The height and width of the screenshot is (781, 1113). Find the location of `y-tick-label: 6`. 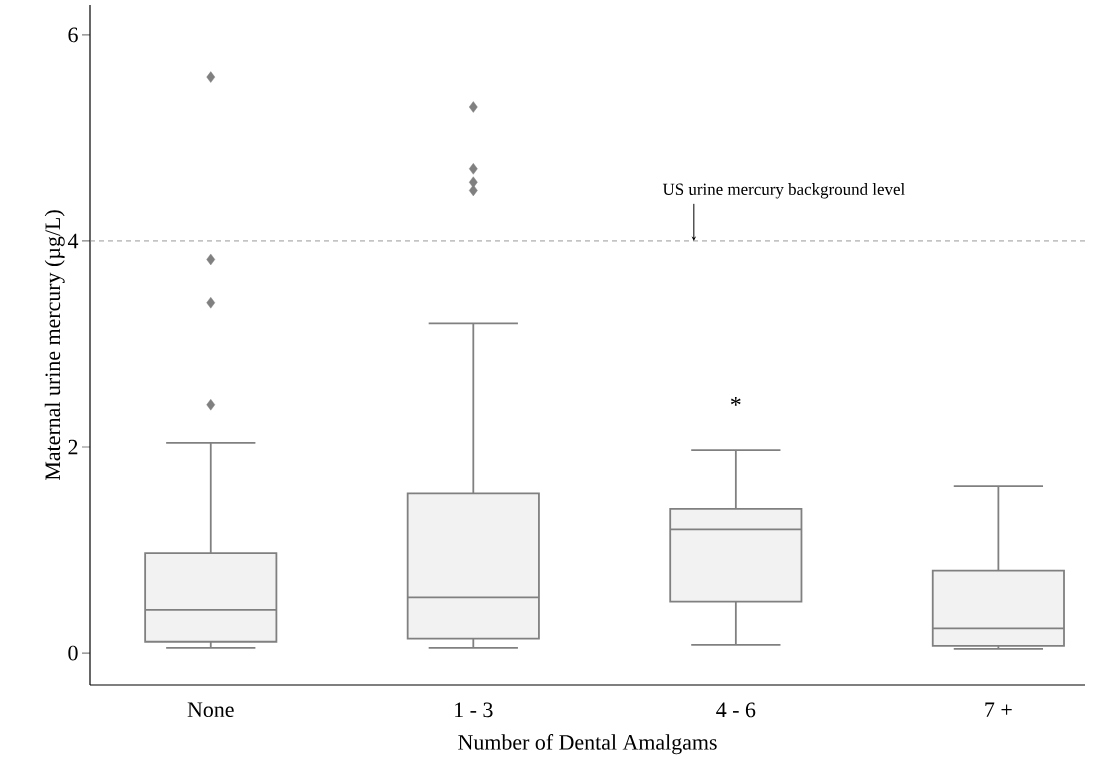

y-tick-label: 6 is located at coordinates (73, 35).